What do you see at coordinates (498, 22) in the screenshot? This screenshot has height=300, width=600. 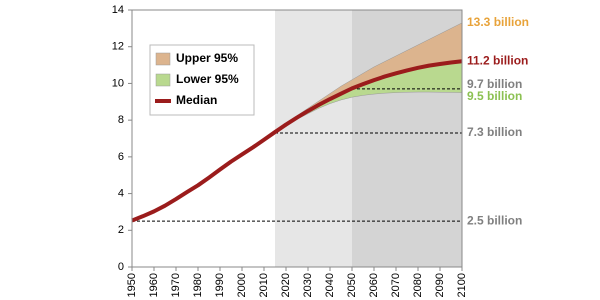 I see `annotation: 13.3 billion` at bounding box center [498, 22].